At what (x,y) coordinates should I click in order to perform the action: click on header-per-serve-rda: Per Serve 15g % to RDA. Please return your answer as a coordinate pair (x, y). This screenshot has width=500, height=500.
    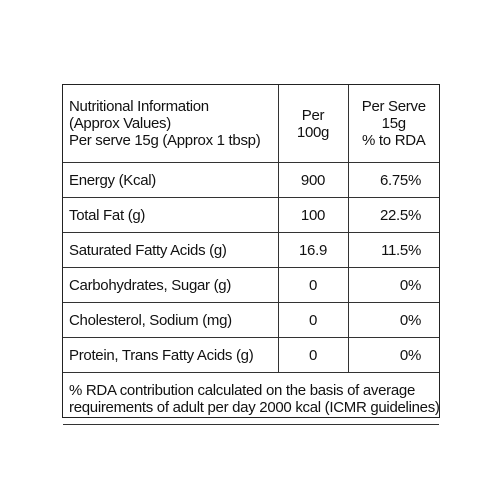
    Looking at the image, I should click on (393, 124).